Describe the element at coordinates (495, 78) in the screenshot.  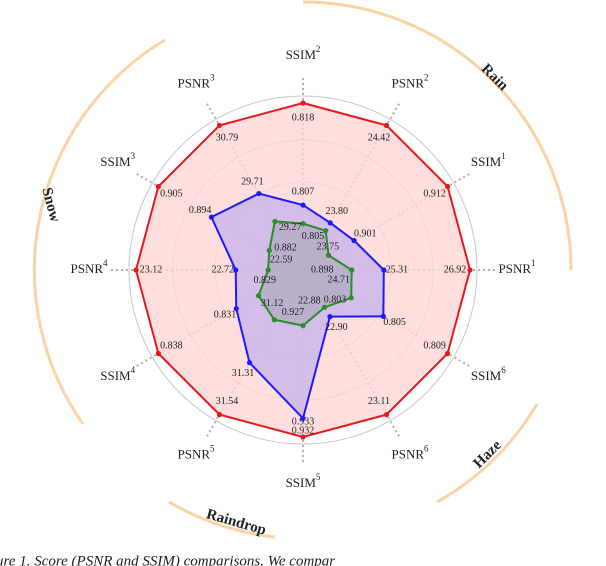
I see `group-label: Rain` at that location.